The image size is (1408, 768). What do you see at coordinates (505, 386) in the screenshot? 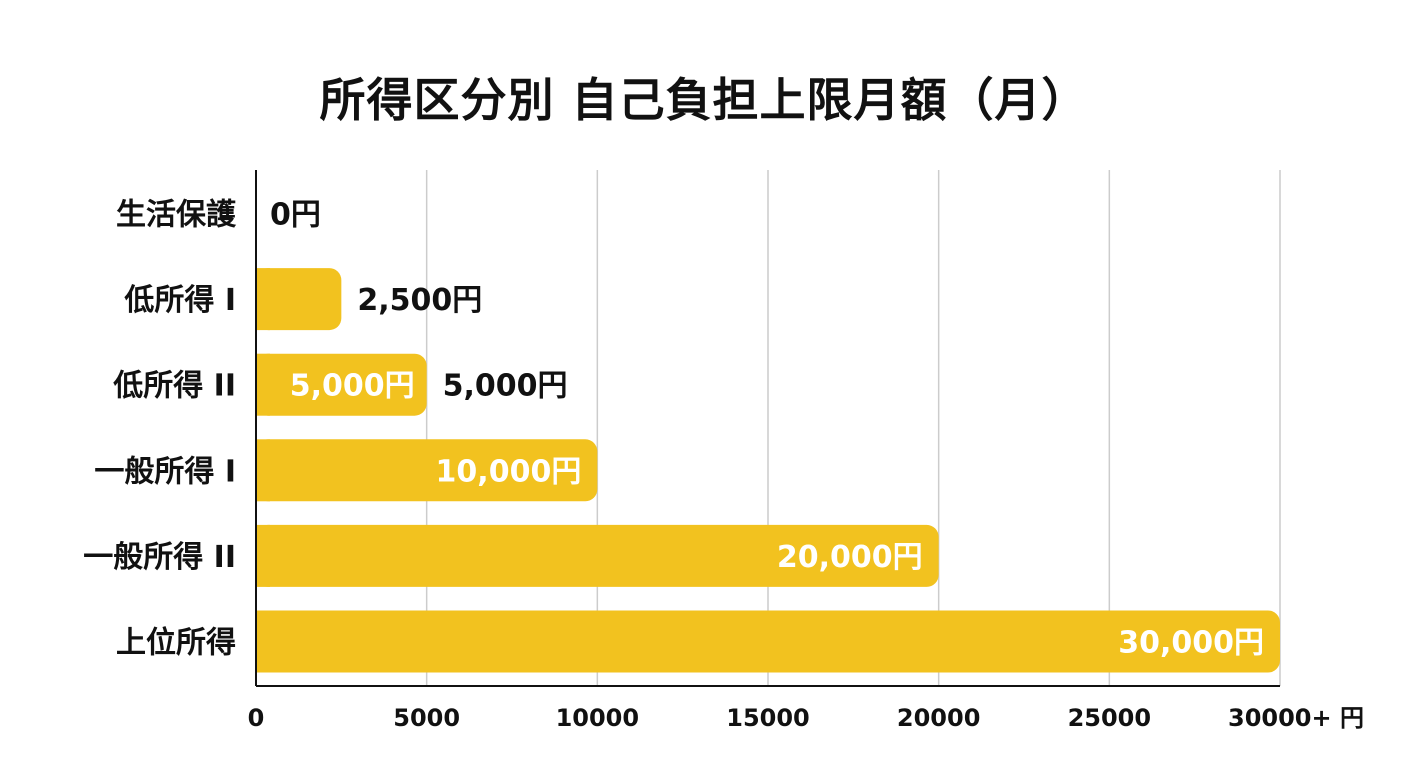
I see `value-label-outside: 5,000円` at bounding box center [505, 386].